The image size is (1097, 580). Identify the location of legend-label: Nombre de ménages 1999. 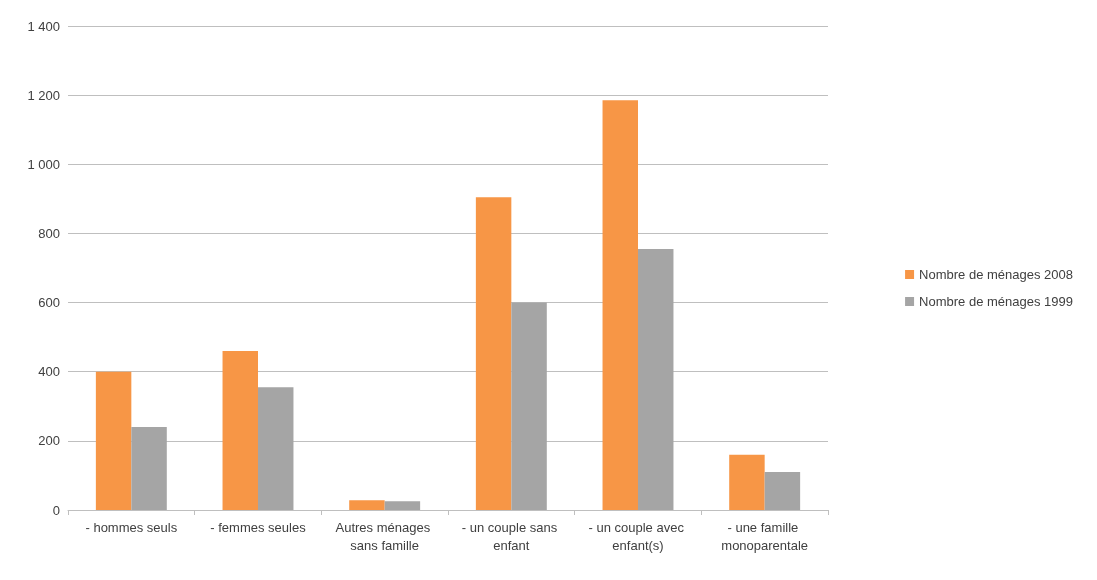
(996, 301).